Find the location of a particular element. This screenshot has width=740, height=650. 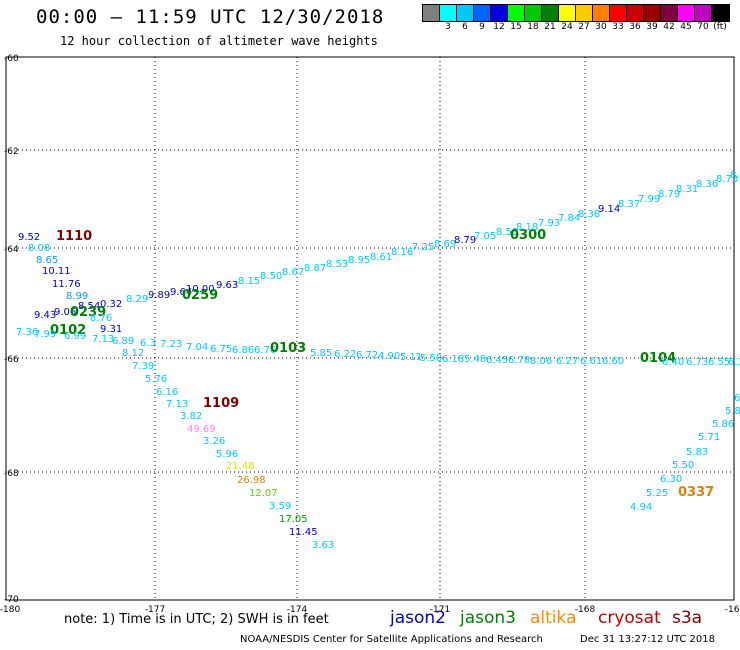

legend-label: (ft) is located at coordinates (720, 27).